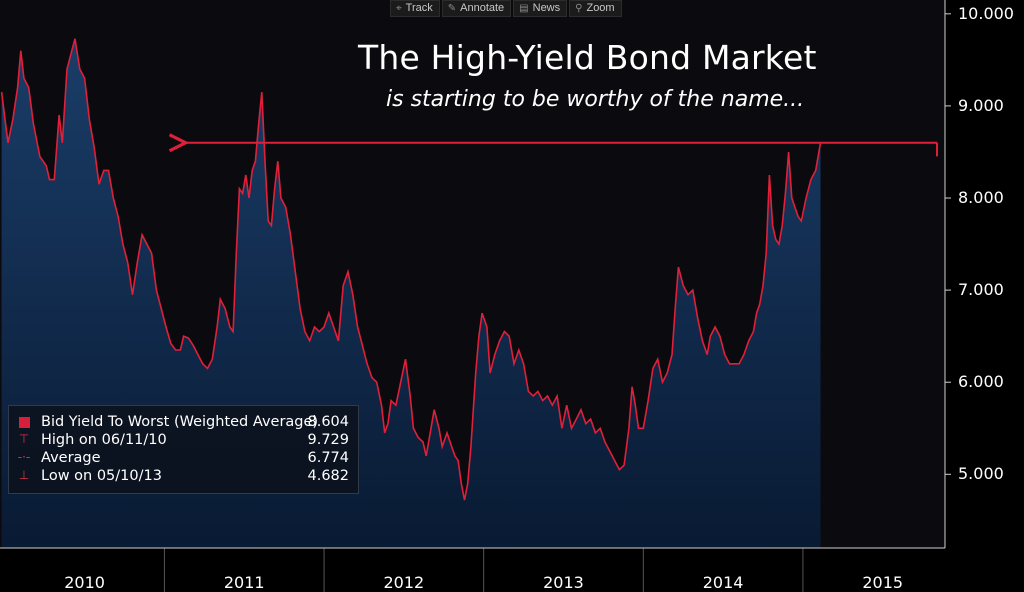 Image resolution: width=1024 pixels, height=592 pixels. What do you see at coordinates (183, 441) in the screenshot?
I see `legend-row-high: ⊤ High on 06/11/10 9.729` at bounding box center [183, 441].